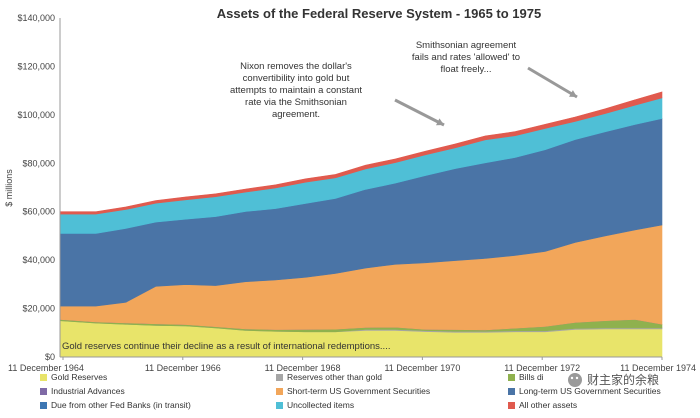 This screenshot has width=700, height=418. I want to click on legend-label: Long-term US Government Securities, so click(590, 391).